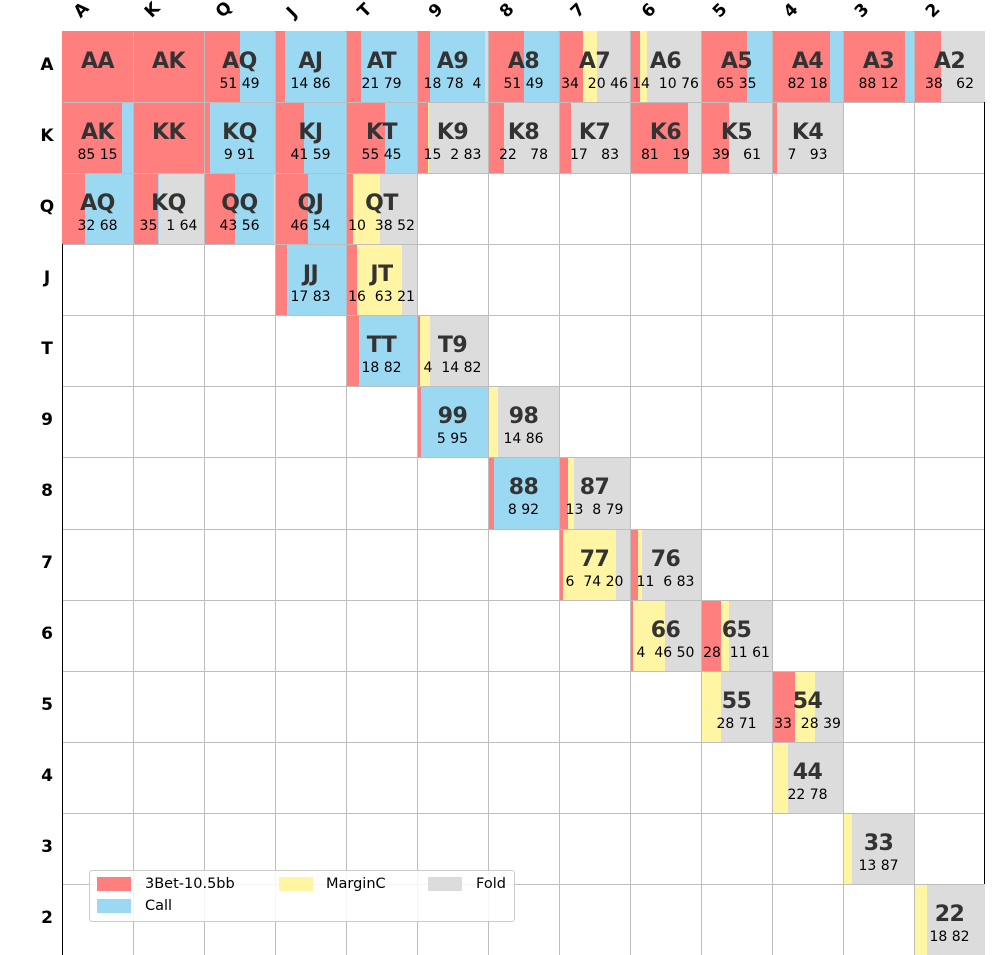 This screenshot has height=955, width=1000. I want to click on hand-label: QJ, so click(310, 204).